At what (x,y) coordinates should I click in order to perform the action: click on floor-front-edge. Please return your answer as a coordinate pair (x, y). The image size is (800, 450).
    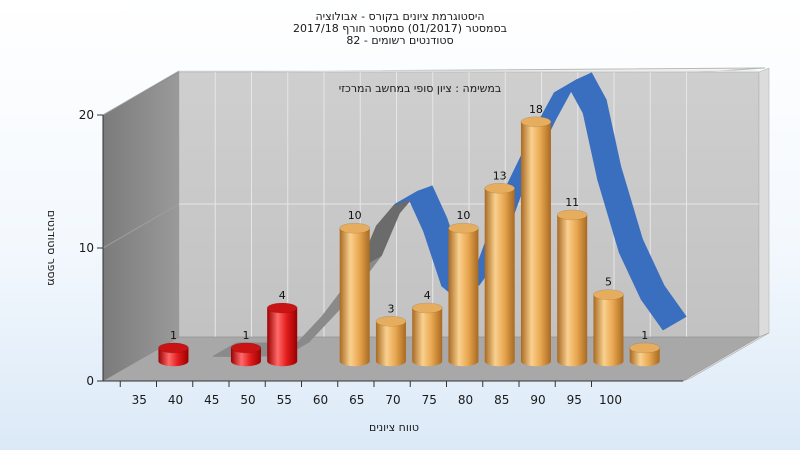
    Looking at the image, I should click on (726, 357).